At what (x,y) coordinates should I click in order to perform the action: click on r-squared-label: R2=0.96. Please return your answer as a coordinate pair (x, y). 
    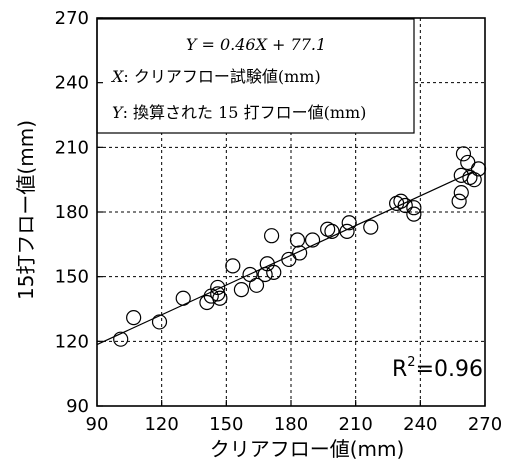
    Looking at the image, I should click on (437, 368).